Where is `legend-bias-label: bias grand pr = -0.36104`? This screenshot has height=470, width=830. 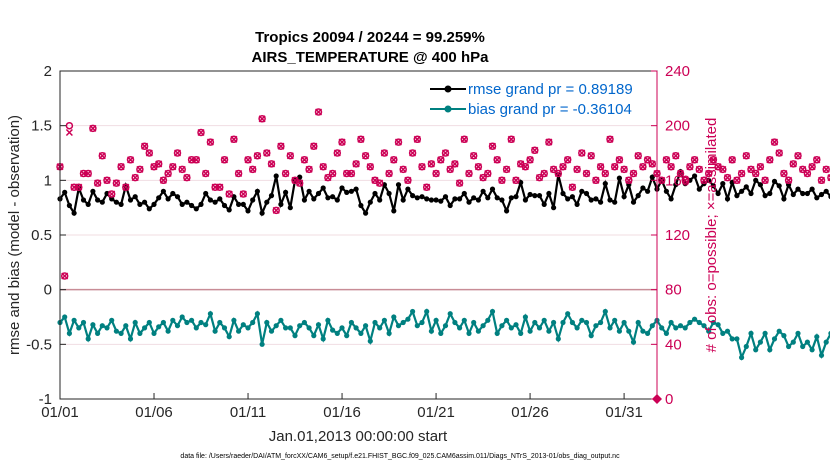
legend-bias-label: bias grand pr = -0.36104 is located at coordinates (550, 109).